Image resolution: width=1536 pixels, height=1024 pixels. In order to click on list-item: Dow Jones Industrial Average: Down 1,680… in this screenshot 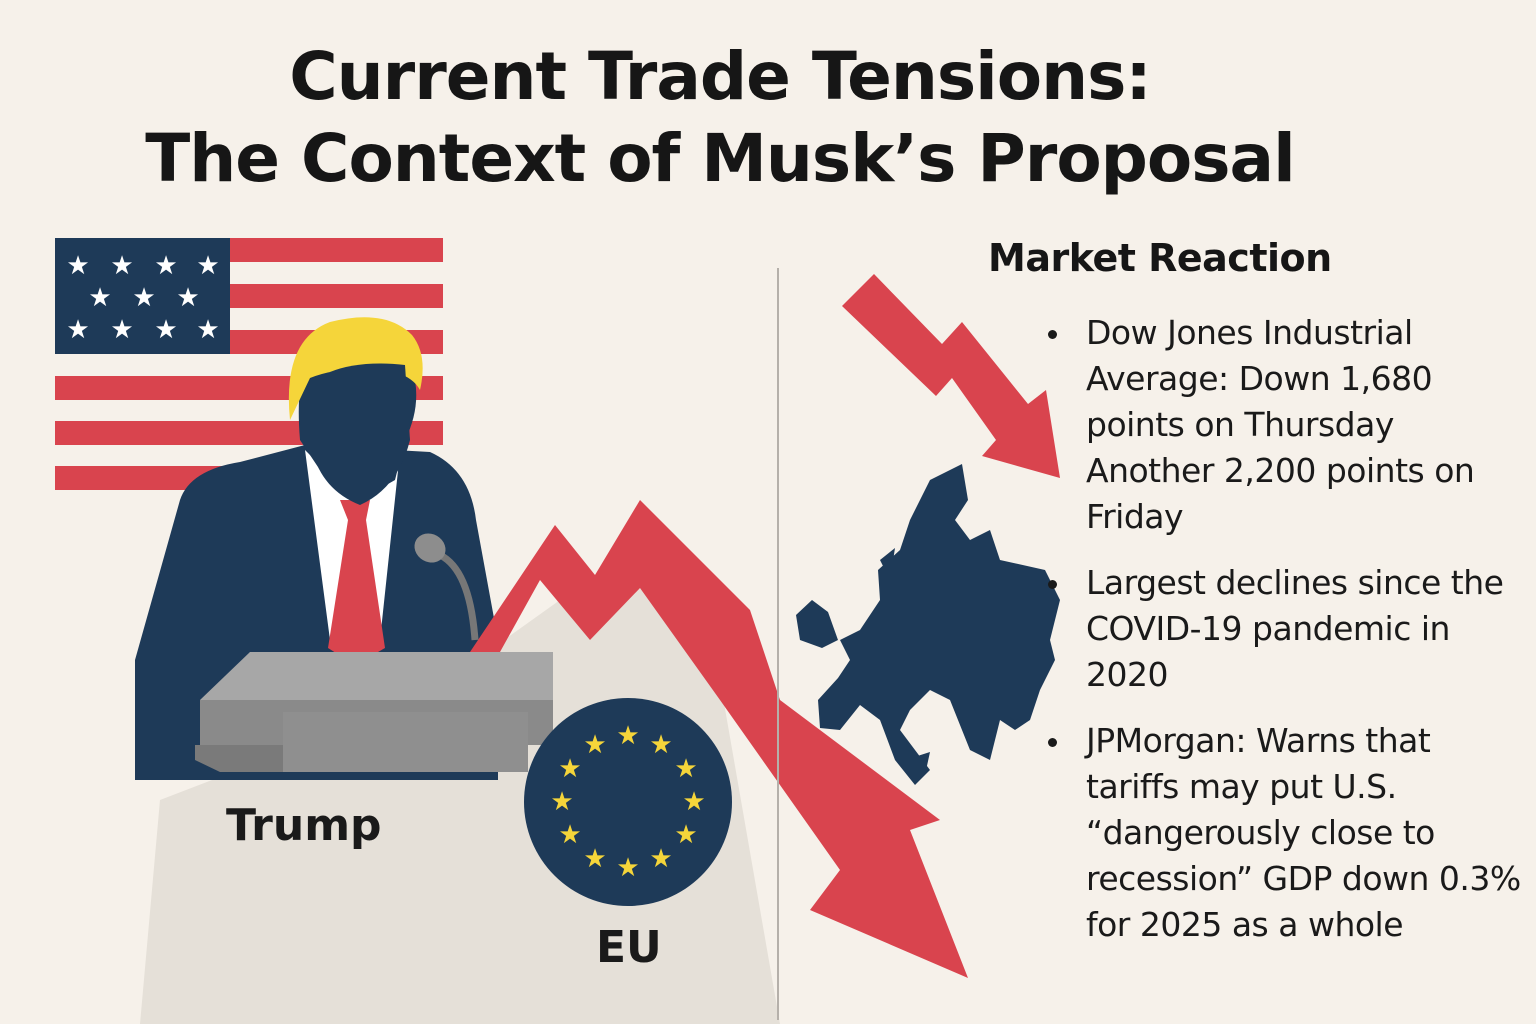, I will do `click(1285, 425)`.